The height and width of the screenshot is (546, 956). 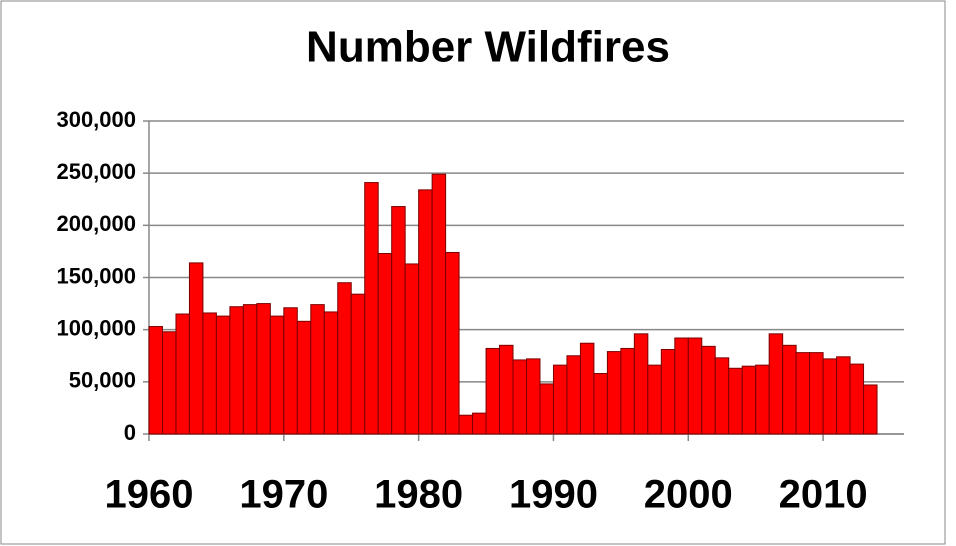 What do you see at coordinates (96, 275) in the screenshot?
I see `y-tick-label: 150,000` at bounding box center [96, 275].